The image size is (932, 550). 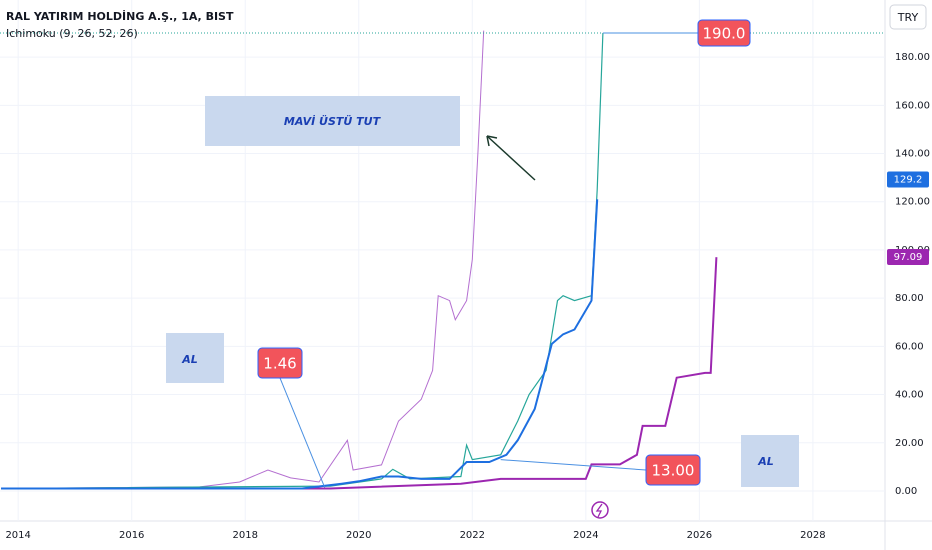 What do you see at coordinates (17, 535) in the screenshot?
I see `x-tick-label: 2014` at bounding box center [17, 535].